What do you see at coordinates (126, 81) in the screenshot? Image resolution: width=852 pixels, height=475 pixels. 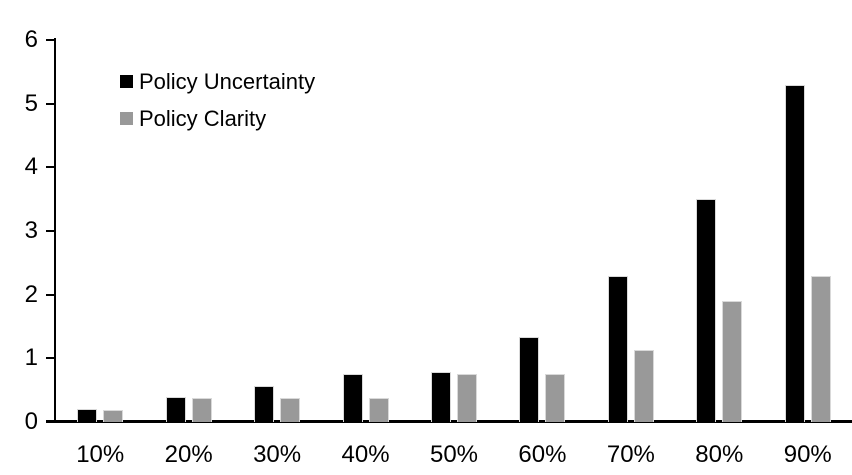 I see `legend-swatch-policy-uncertainty` at bounding box center [126, 81].